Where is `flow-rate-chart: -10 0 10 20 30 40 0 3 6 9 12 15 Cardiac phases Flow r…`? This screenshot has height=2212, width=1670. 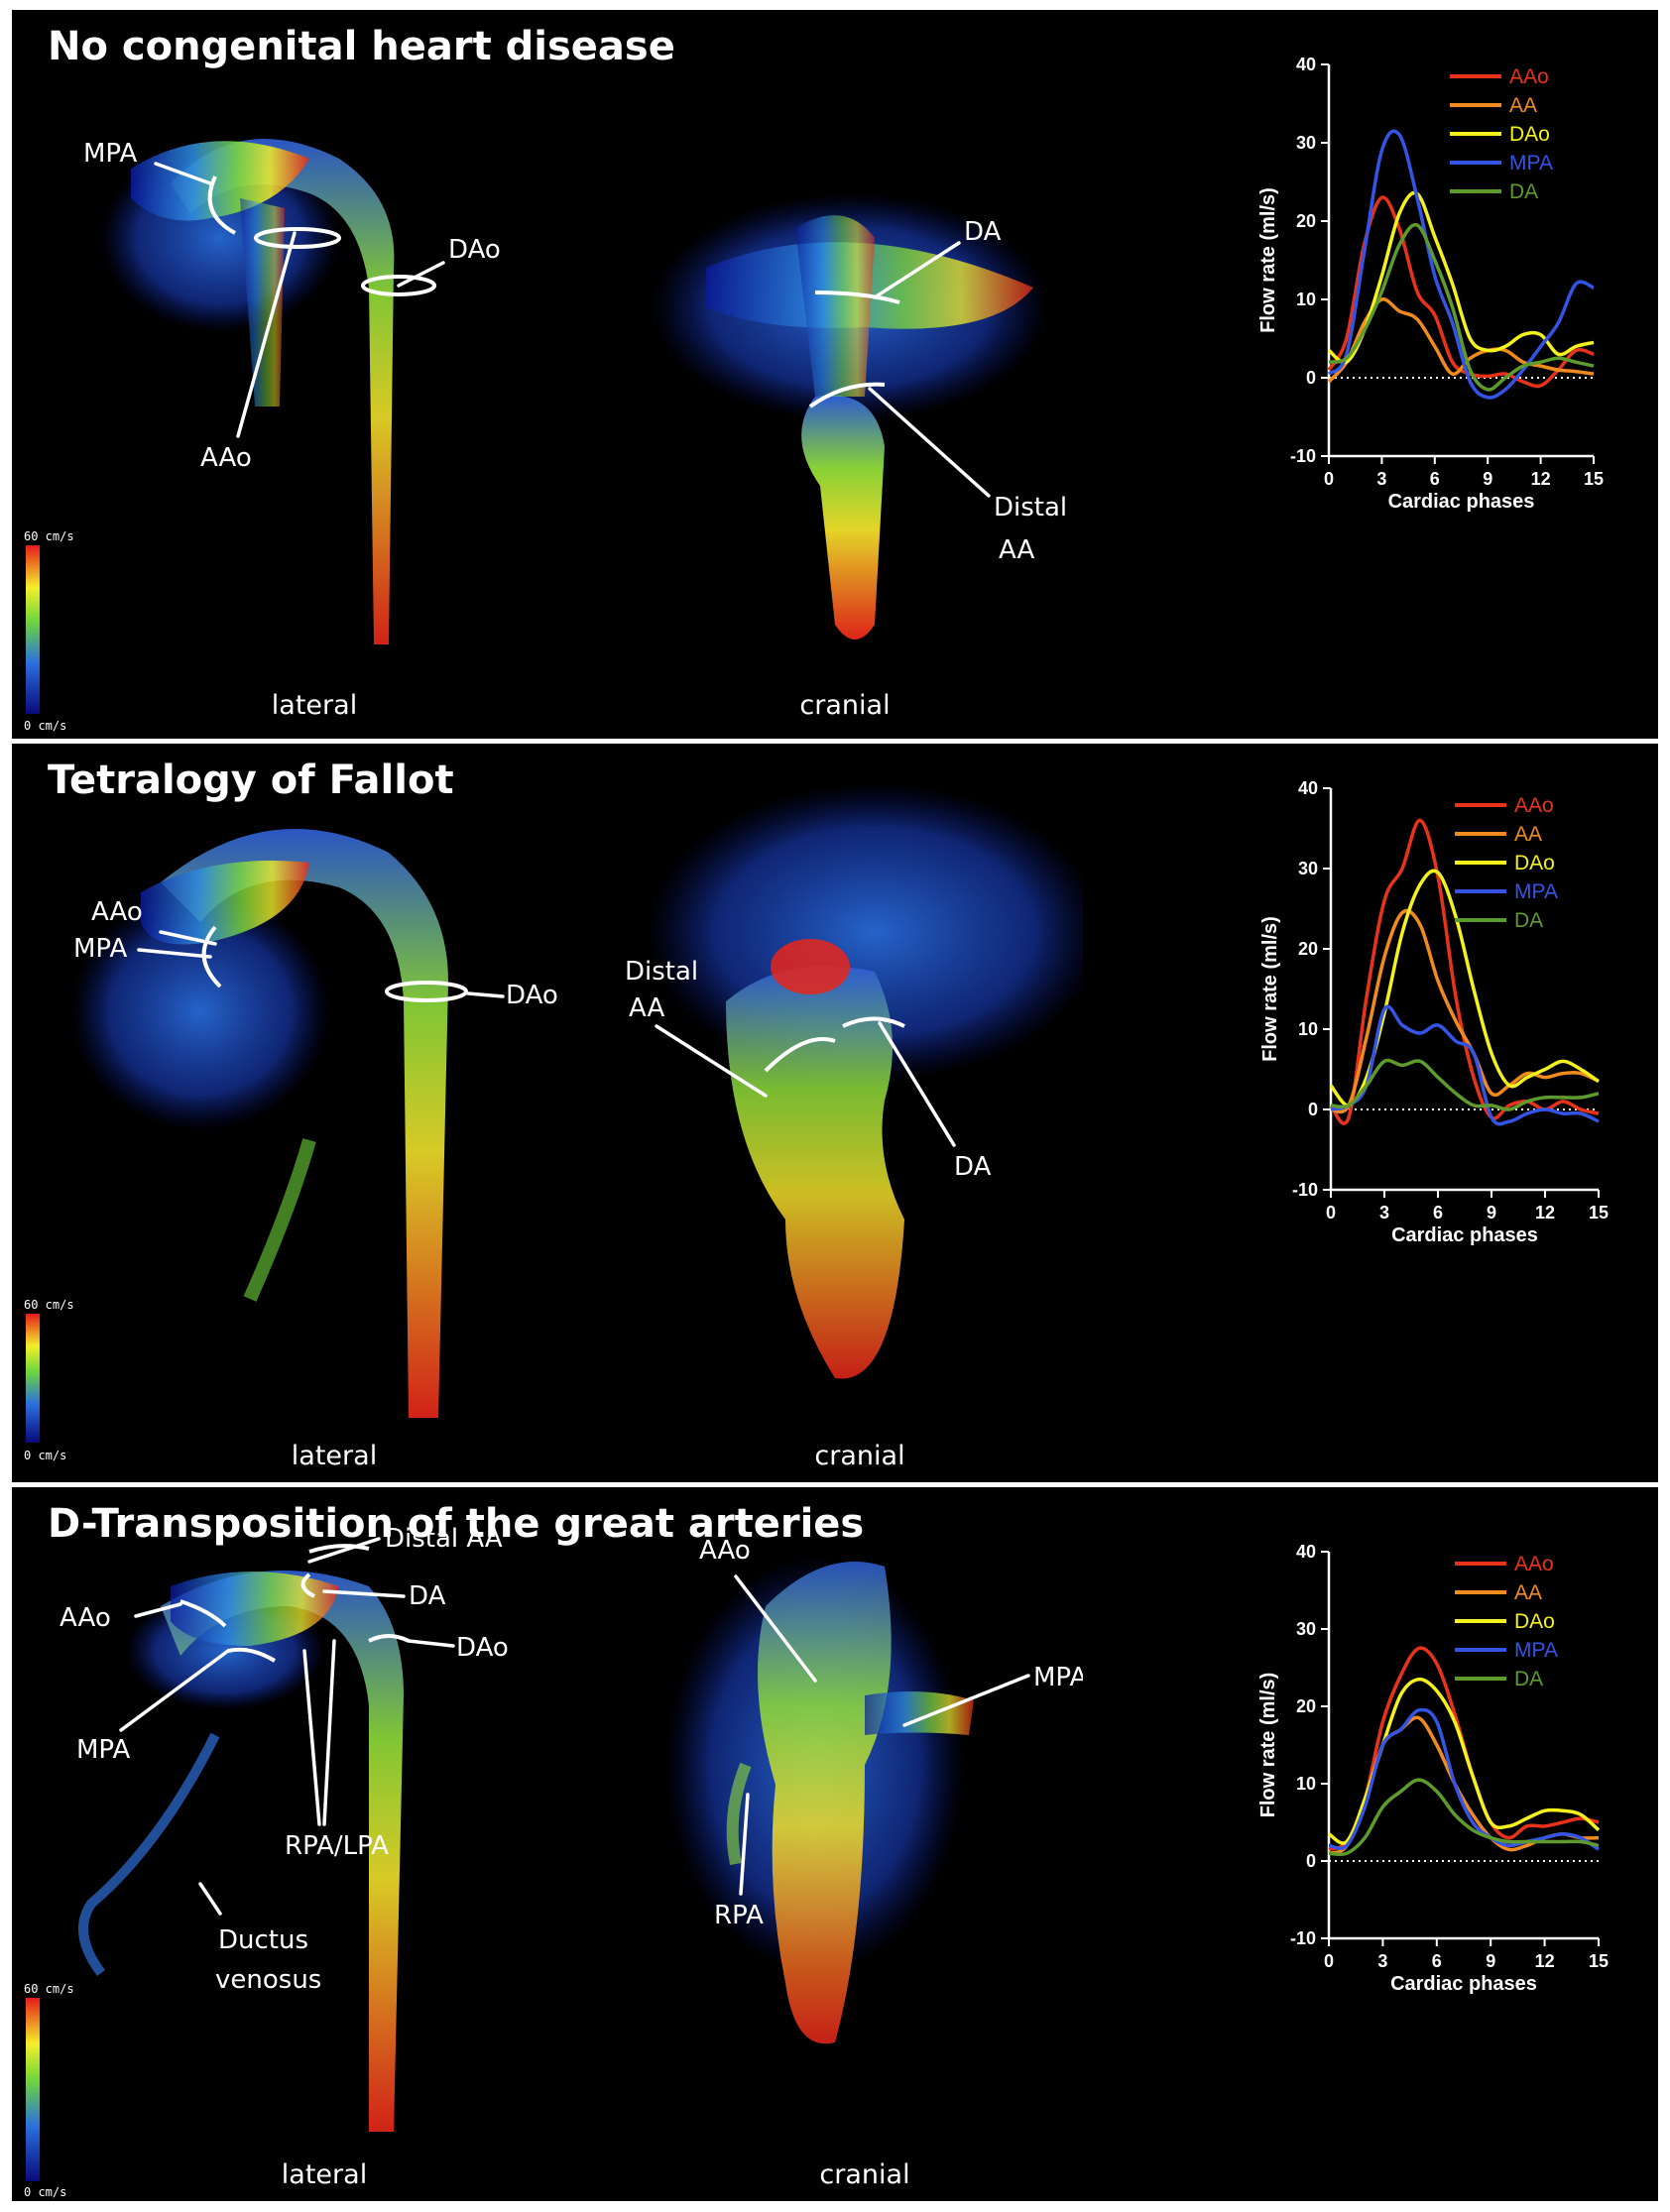 flow-rate-chart: -10 0 10 20 30 40 0 3 6 9 12 15 Cardiac phases Flow r… is located at coordinates (1430, 284).